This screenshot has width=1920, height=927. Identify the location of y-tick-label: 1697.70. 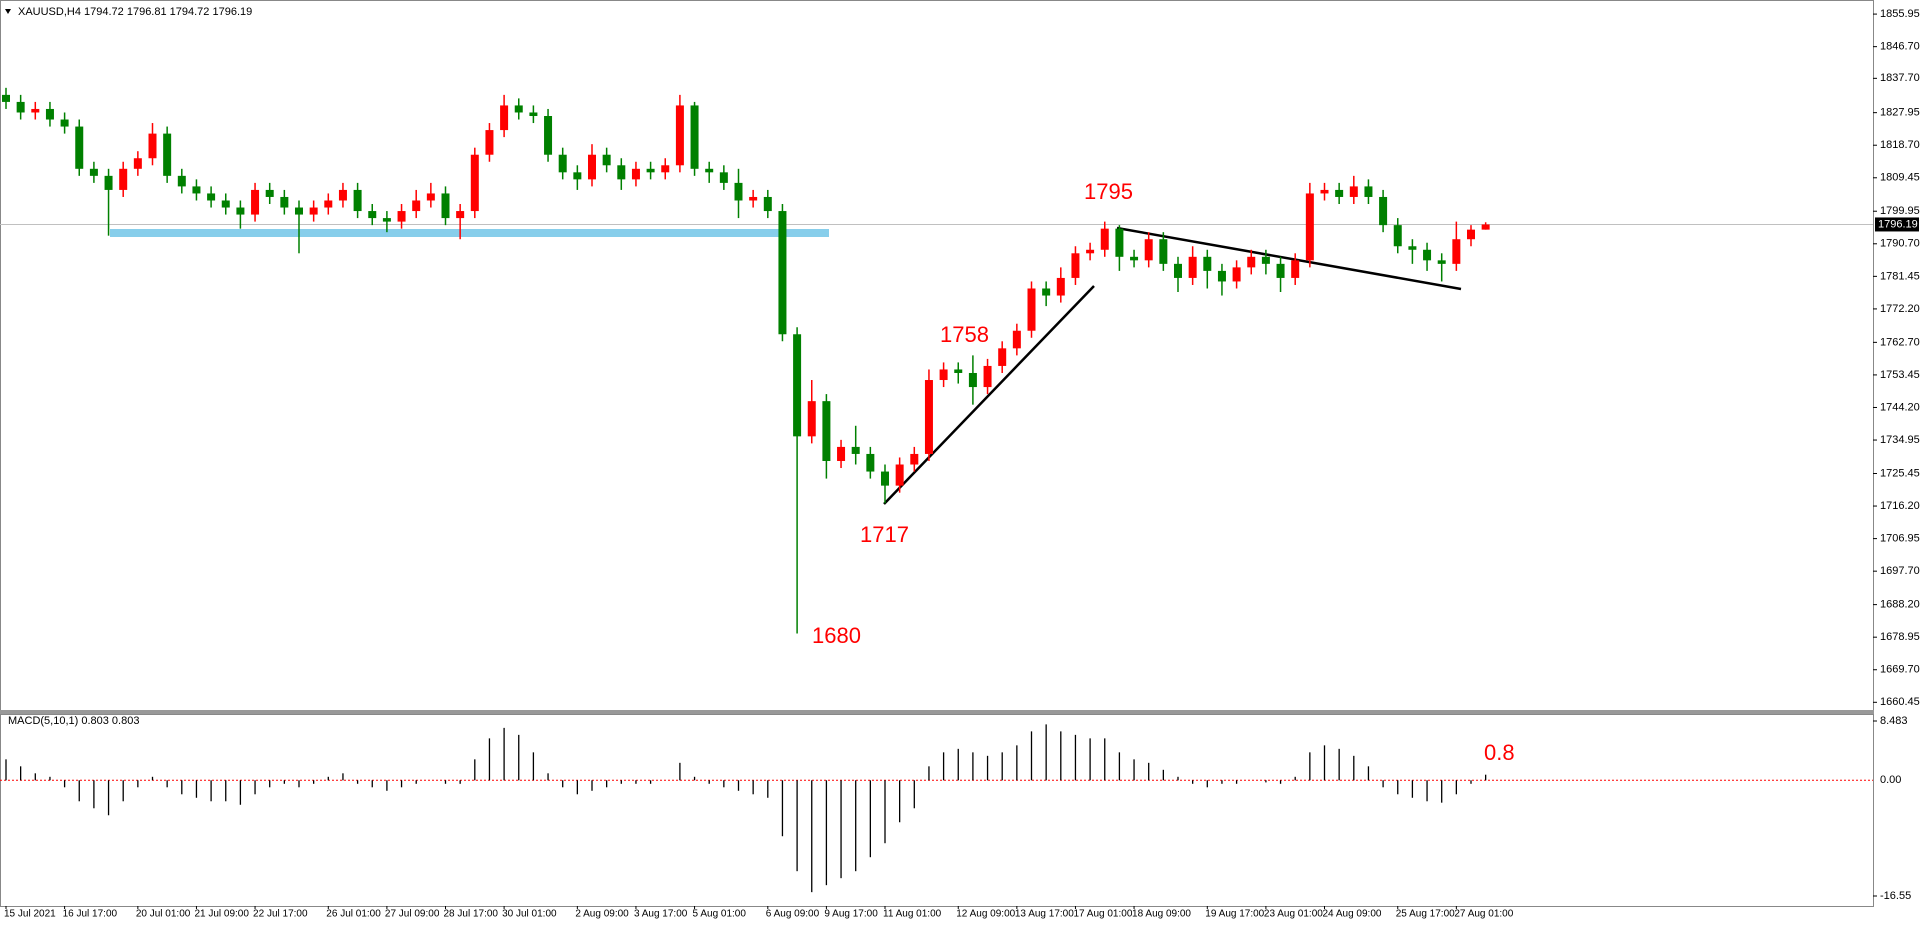
(1900, 571).